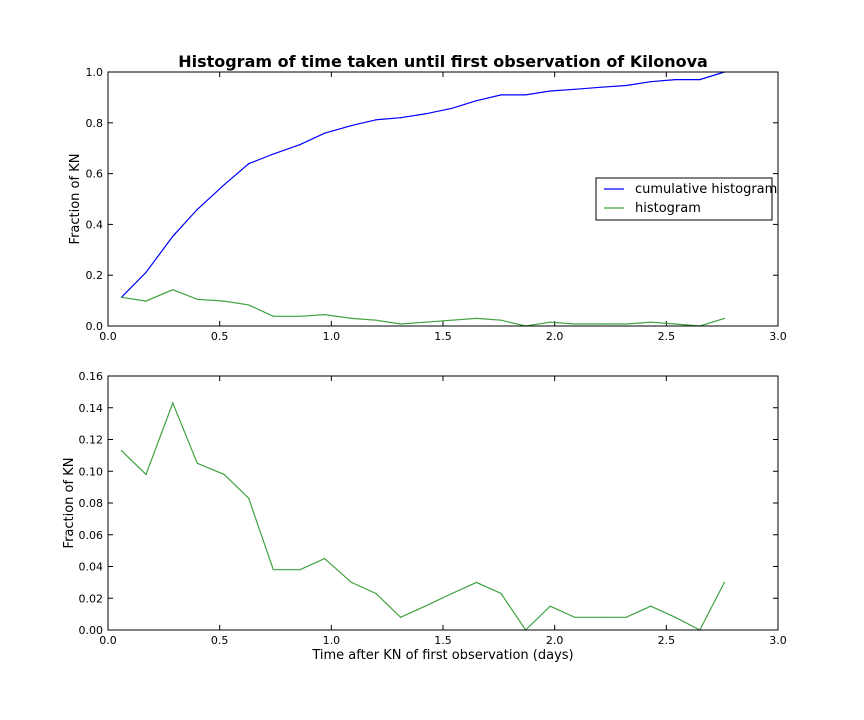  I want to click on y-tick-label: 0.12, so click(91, 440).